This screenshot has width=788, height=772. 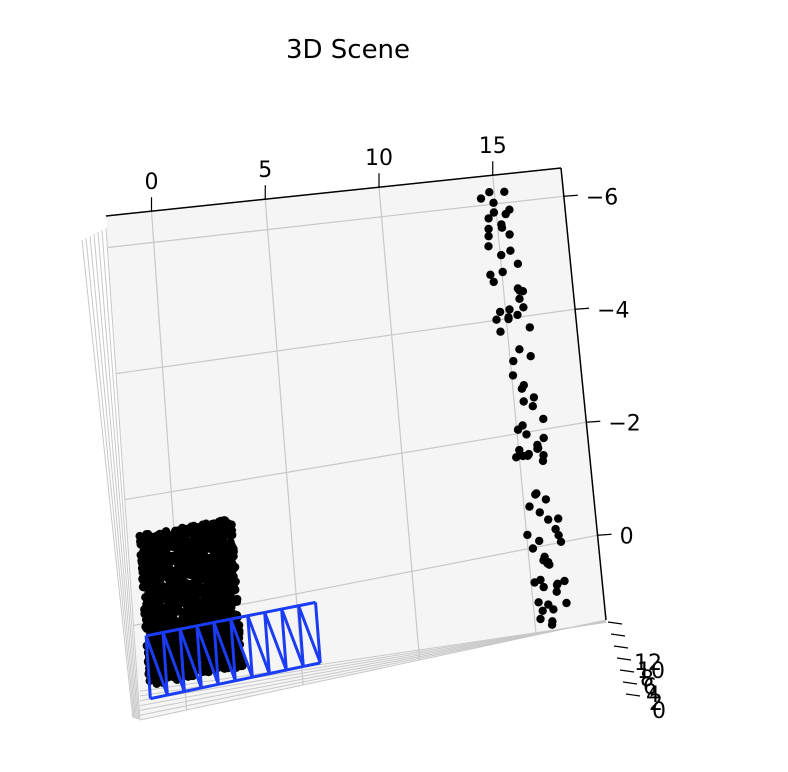 What do you see at coordinates (348, 50) in the screenshot?
I see `chart-title: 3D Scene` at bounding box center [348, 50].